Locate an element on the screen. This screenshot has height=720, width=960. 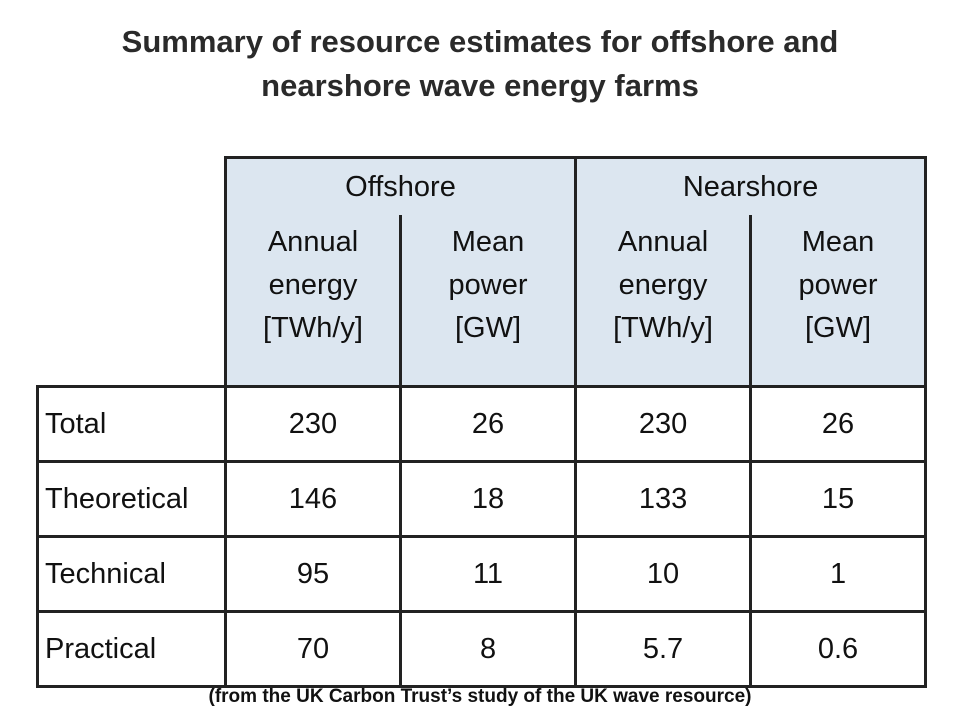
table-row-theoretical: Theoretical 146 18 133 15 is located at coordinates (482, 499).